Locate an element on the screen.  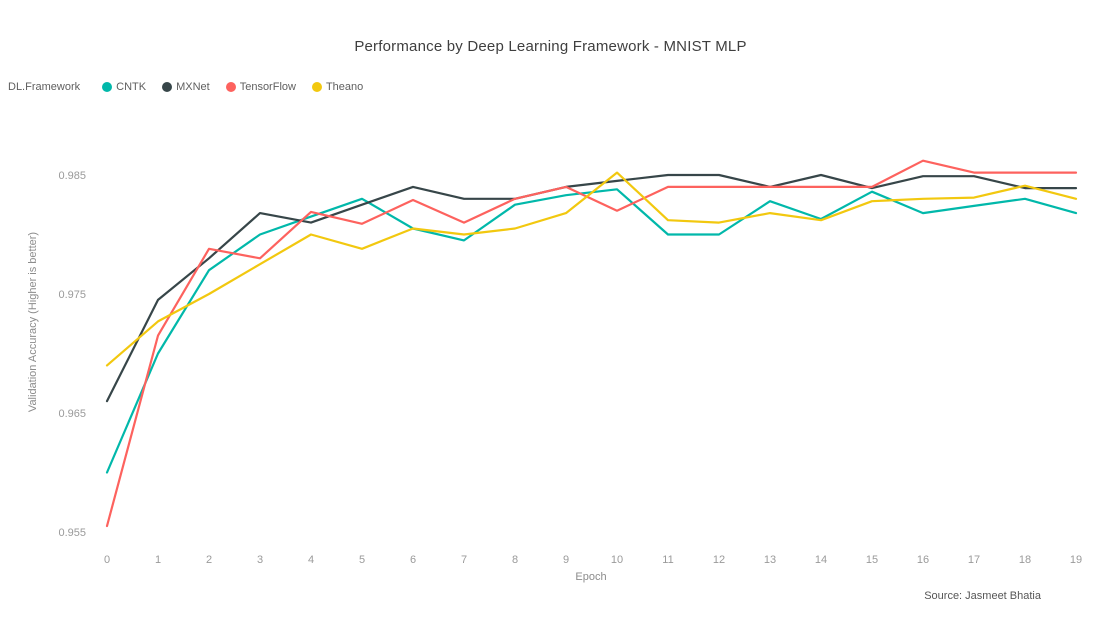
x-tick-label: 15 is located at coordinates (872, 560).